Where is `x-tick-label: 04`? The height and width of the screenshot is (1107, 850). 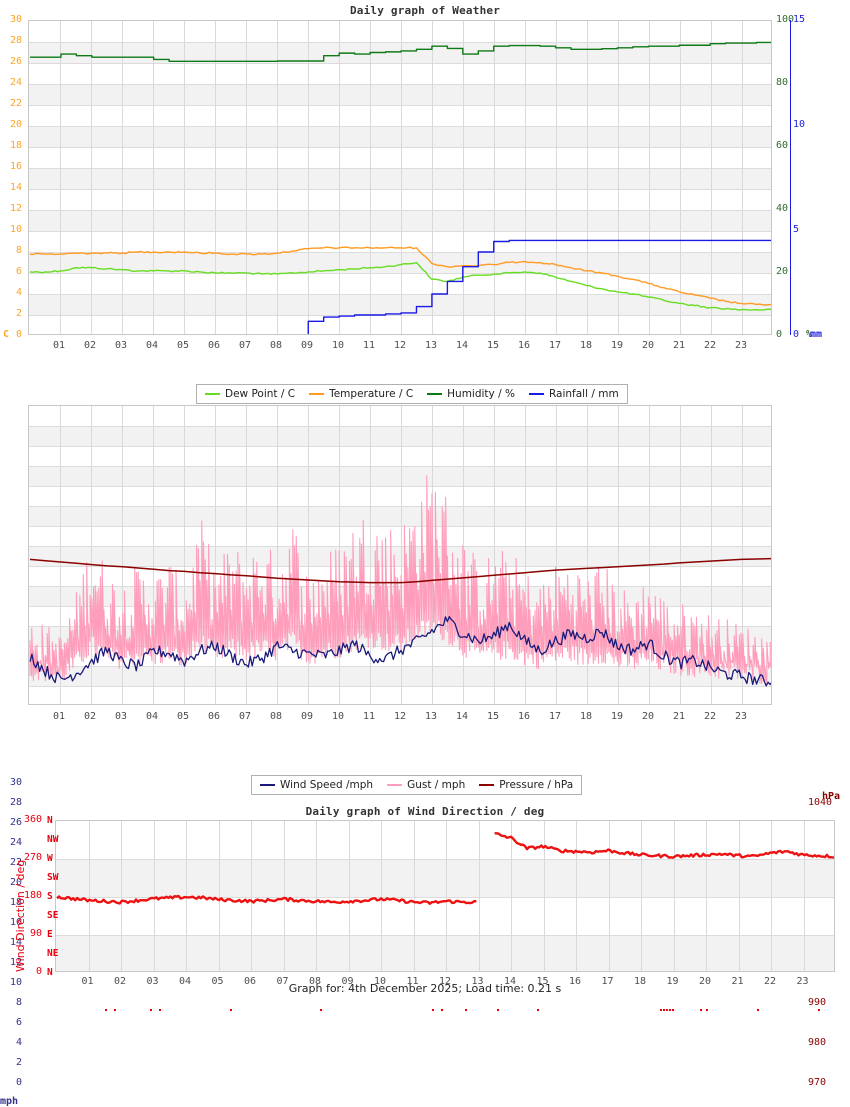 x-tick-label: 04 is located at coordinates (152, 716).